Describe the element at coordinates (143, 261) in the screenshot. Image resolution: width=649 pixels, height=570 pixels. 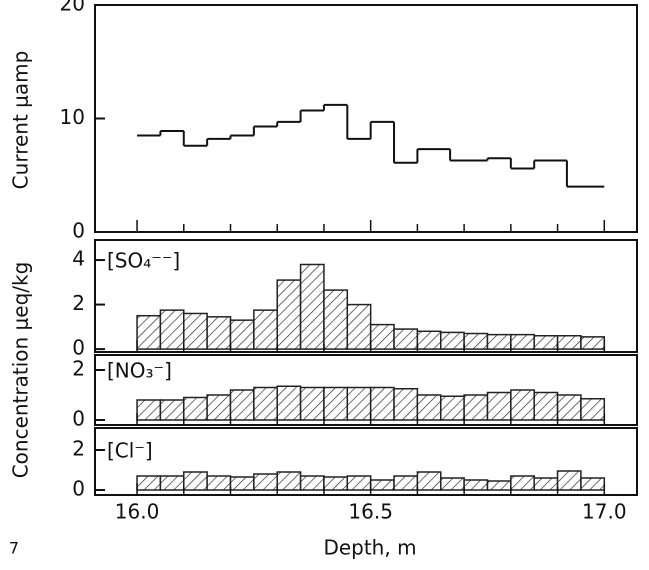
I see `panel-label: [SO₄⁻⁻]` at that location.